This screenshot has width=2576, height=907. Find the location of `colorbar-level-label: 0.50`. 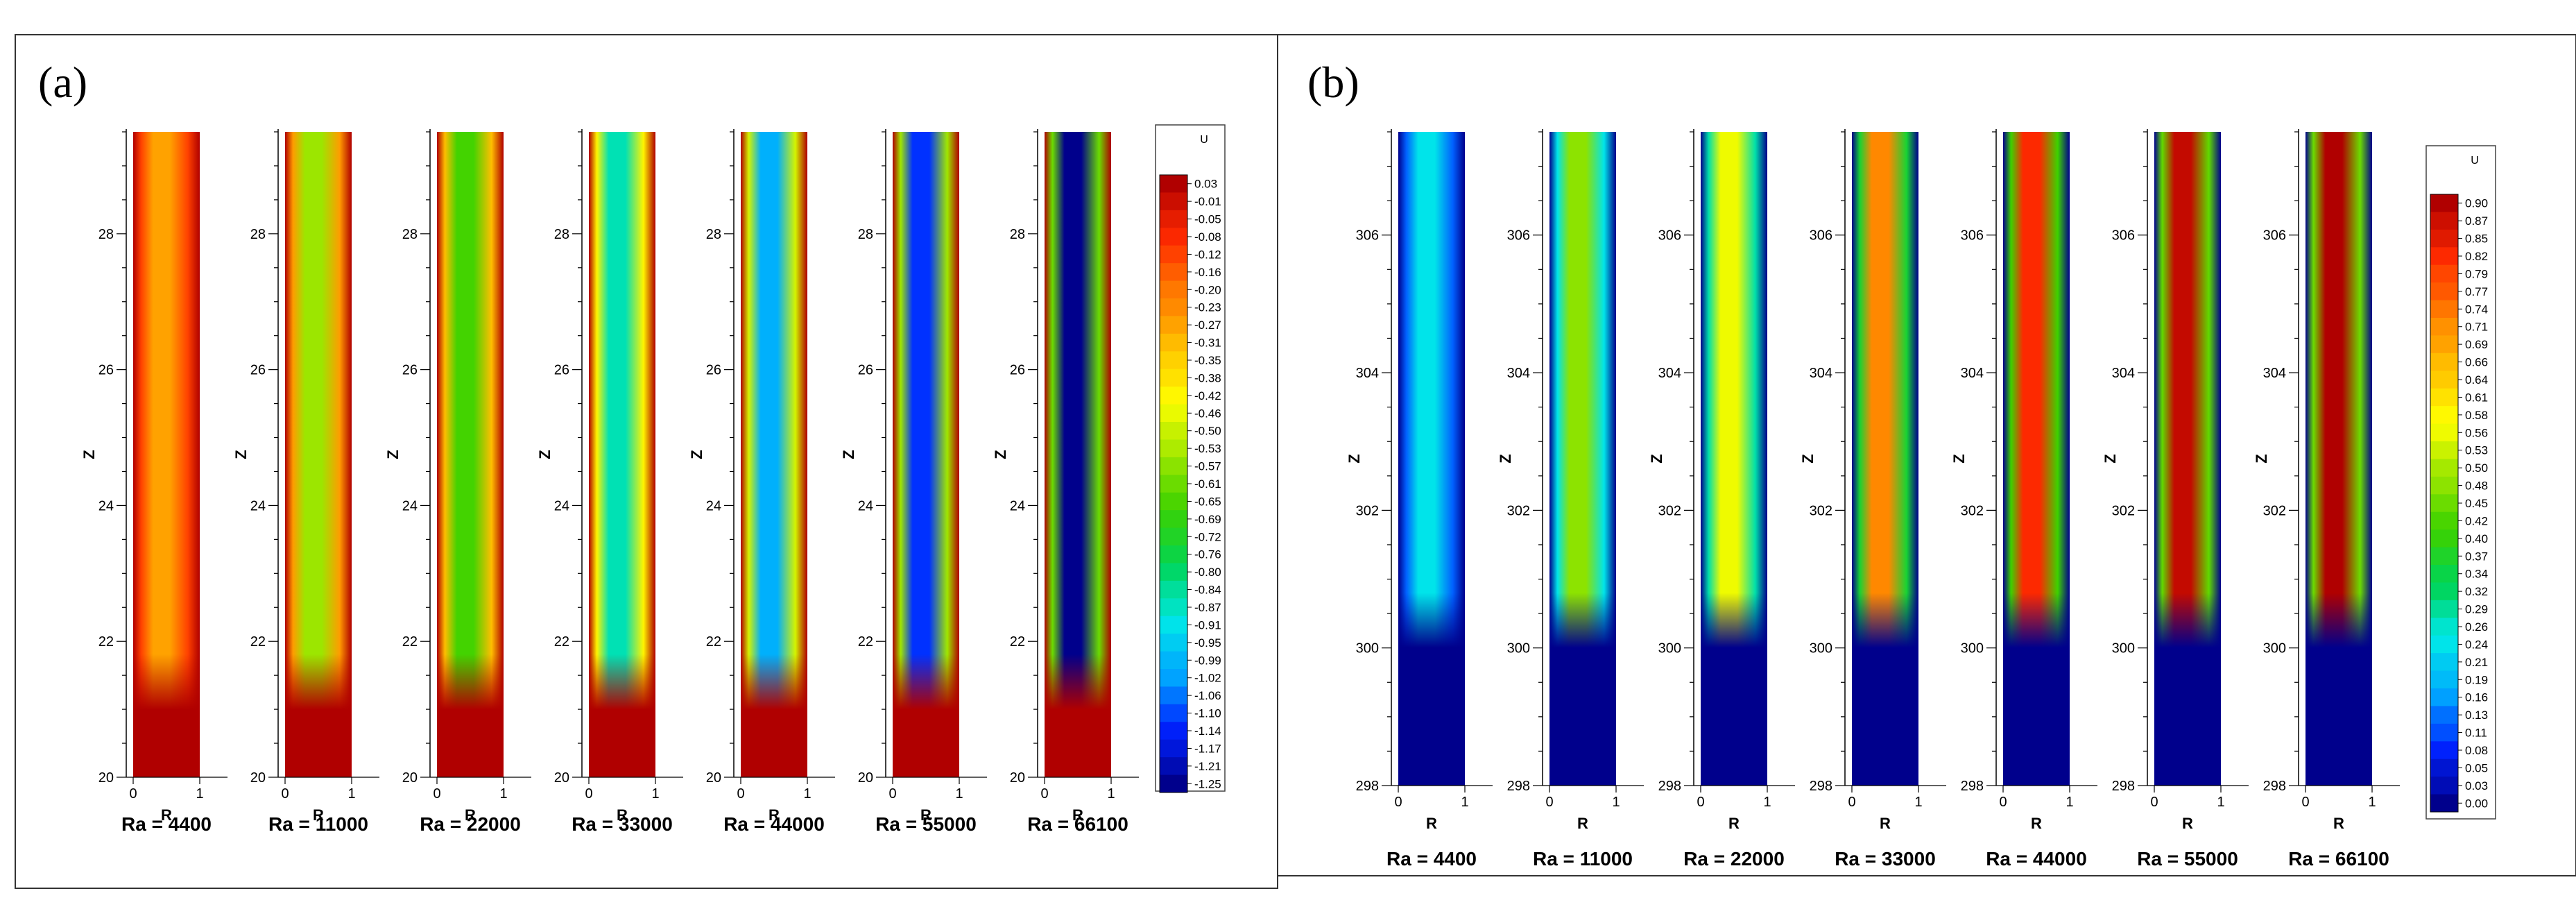

colorbar-level-label: 0.50 is located at coordinates (2476, 468).